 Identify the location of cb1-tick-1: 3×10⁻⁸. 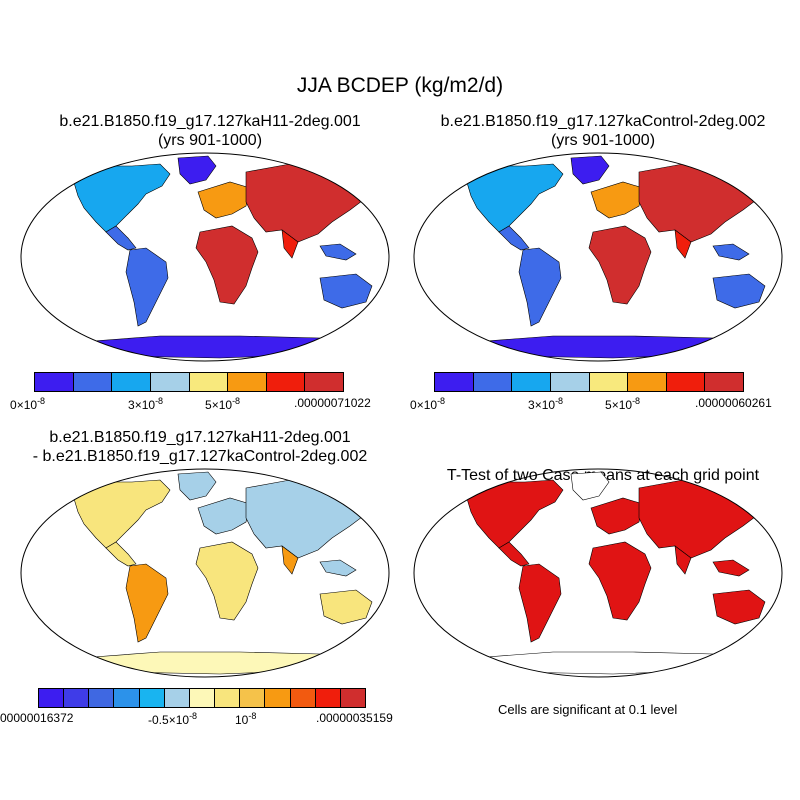
(146, 404).